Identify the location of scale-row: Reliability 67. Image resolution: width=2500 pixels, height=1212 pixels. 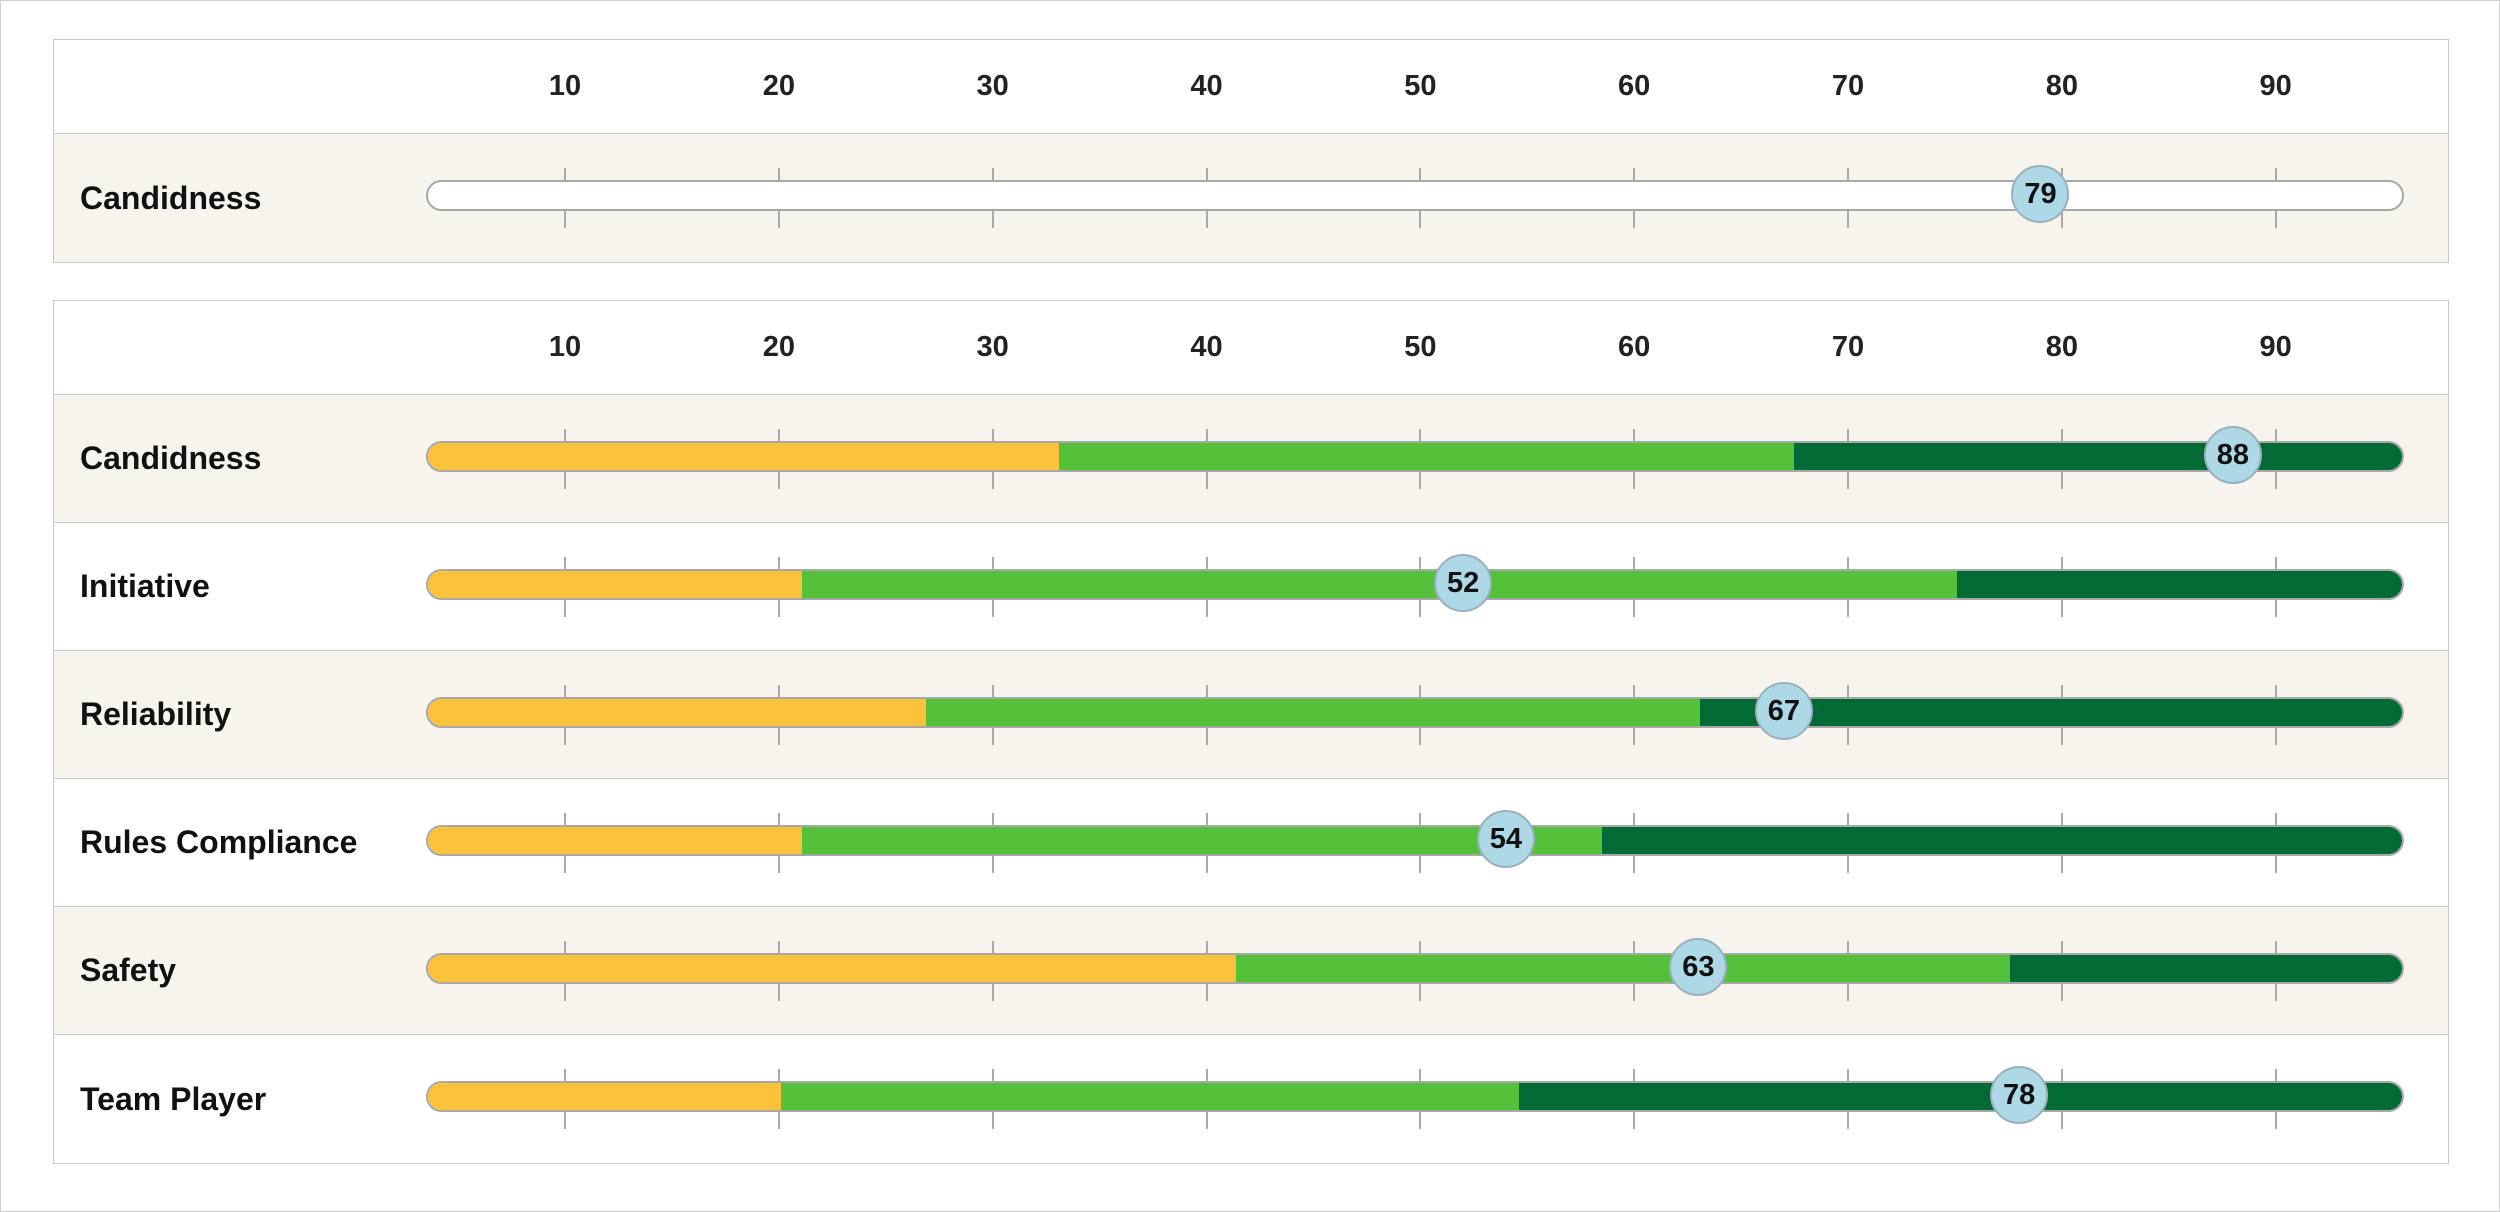
(1251, 715).